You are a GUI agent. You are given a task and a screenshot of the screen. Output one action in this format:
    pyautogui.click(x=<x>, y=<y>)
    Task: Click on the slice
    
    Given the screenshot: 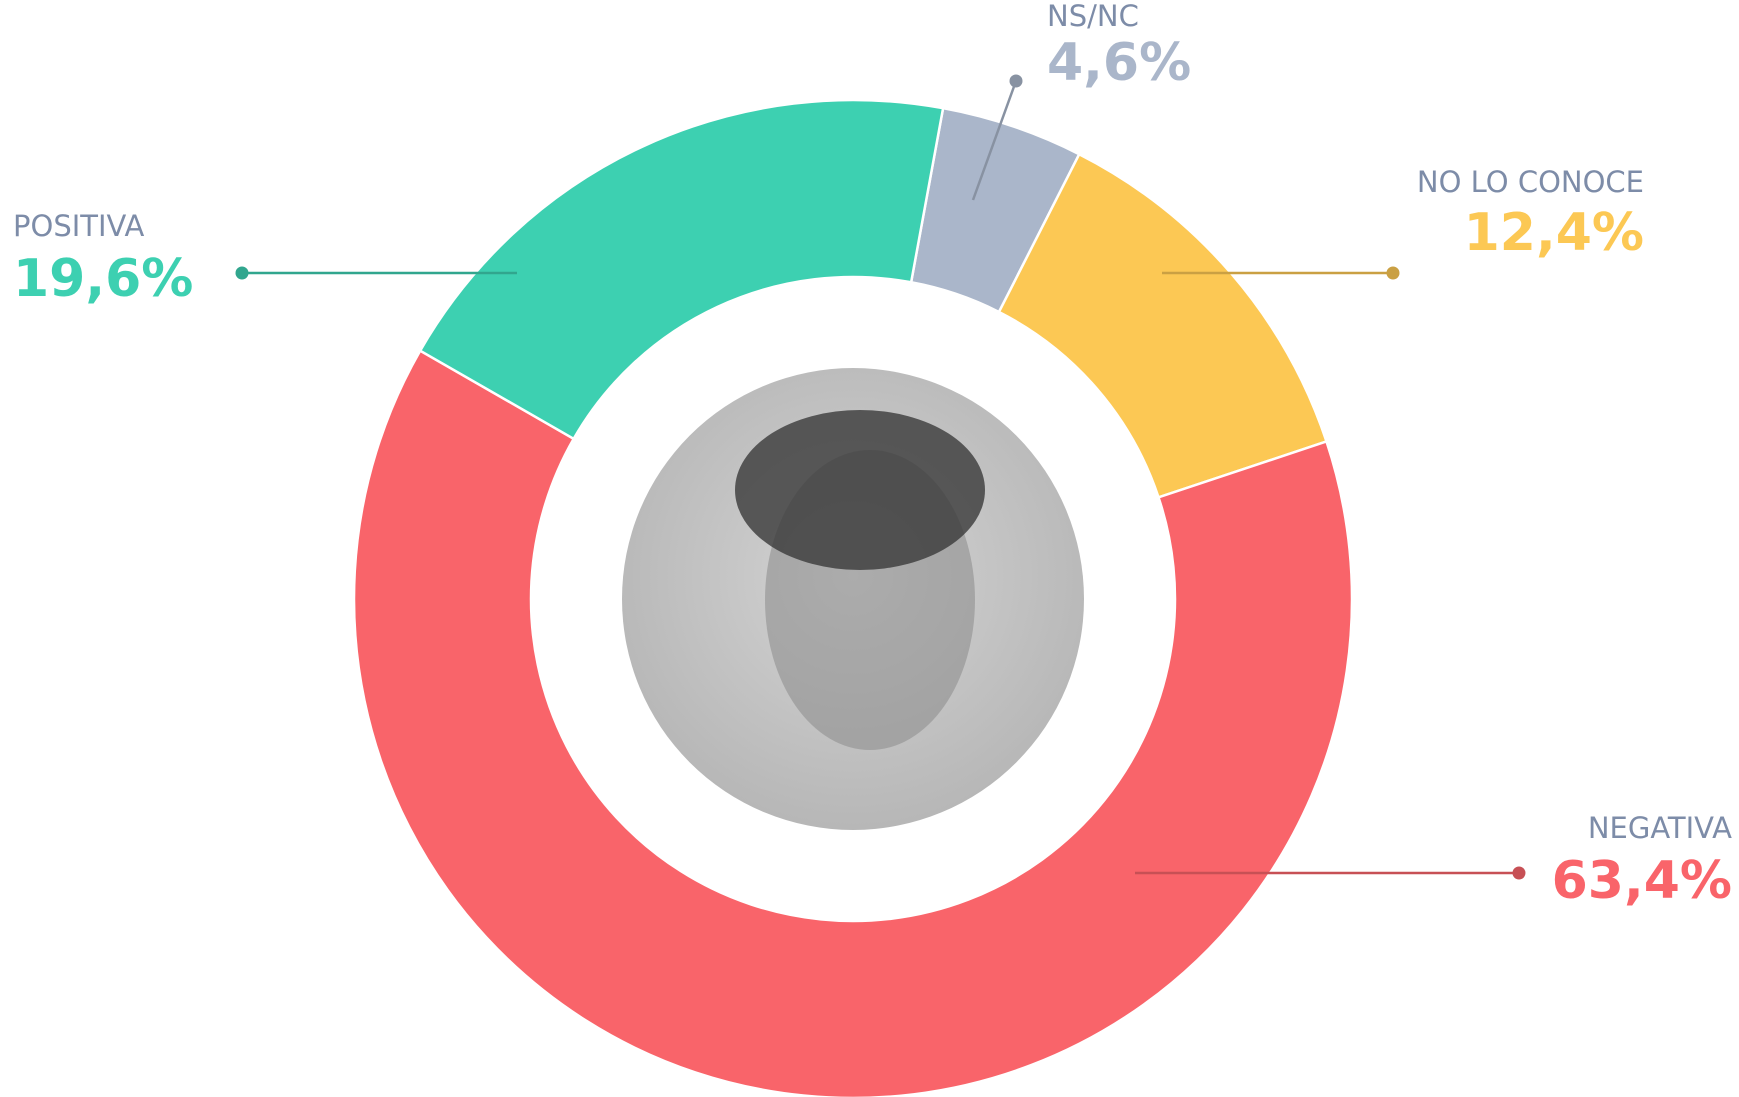 What is the action you would take?
    pyautogui.click(x=681, y=269)
    